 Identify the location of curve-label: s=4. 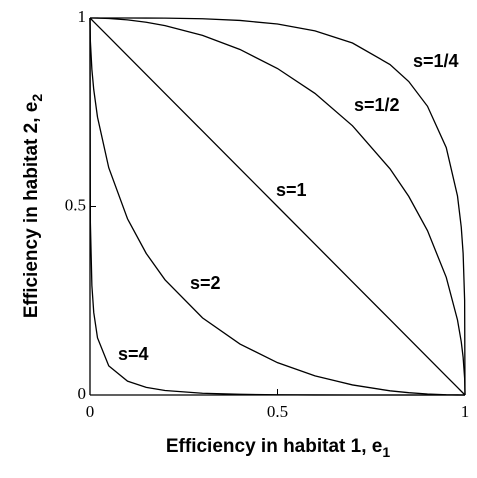
(133, 354).